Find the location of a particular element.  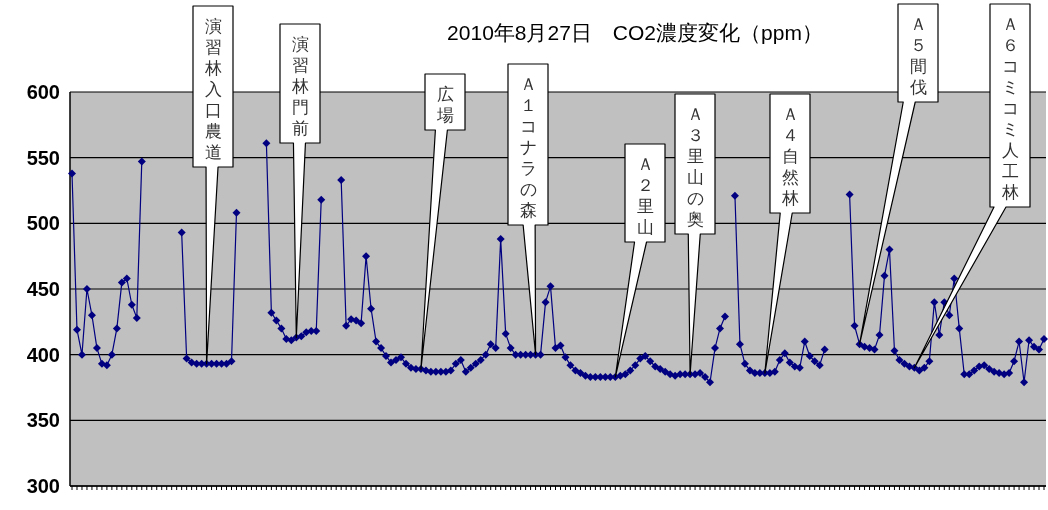

annotation: Ａ５間伐 is located at coordinates (918, 55).